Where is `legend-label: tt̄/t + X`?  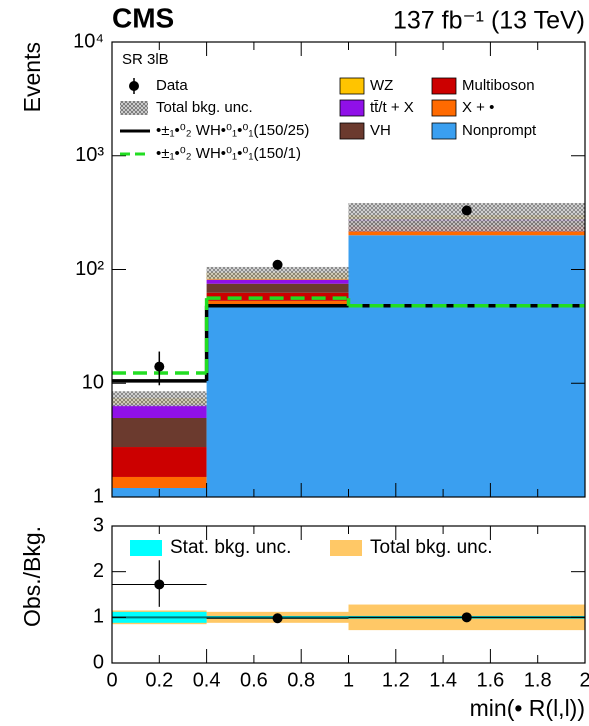
legend-label: tt̄/t + X is located at coordinates (392, 107).